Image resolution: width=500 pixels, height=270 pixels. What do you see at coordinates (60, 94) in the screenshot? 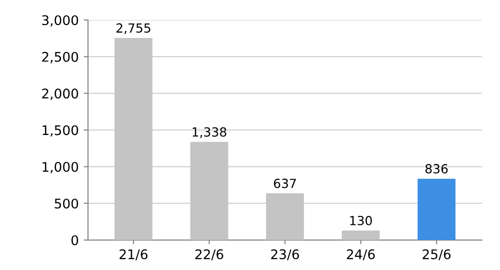
I see `y-tick-label: 2,000` at bounding box center [60, 94].